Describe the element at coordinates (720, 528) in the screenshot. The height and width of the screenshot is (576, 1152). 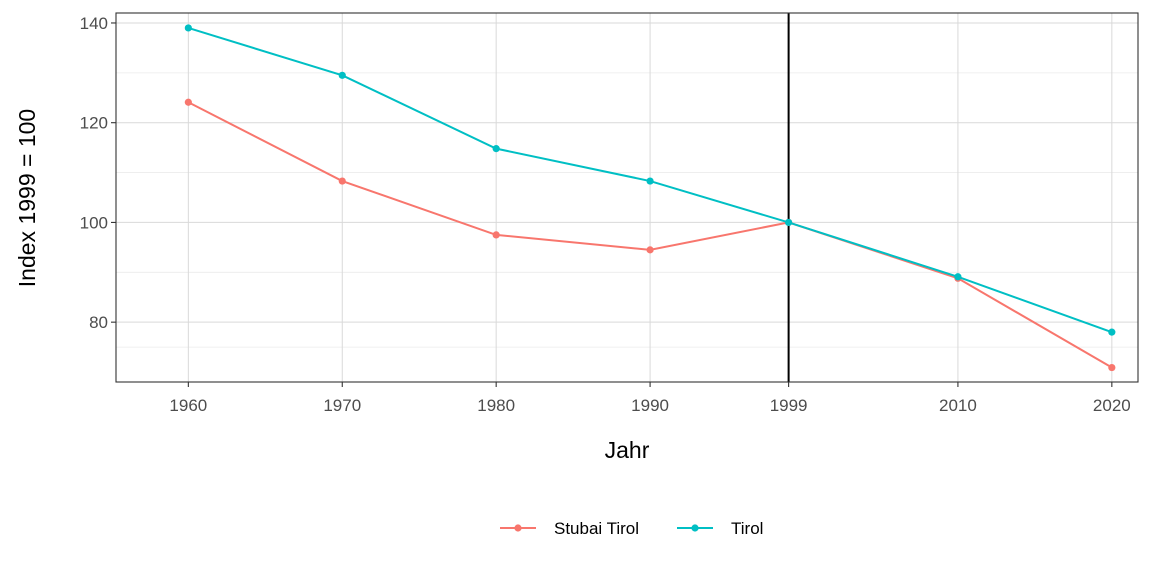
I see `legend-item: Tirol` at that location.